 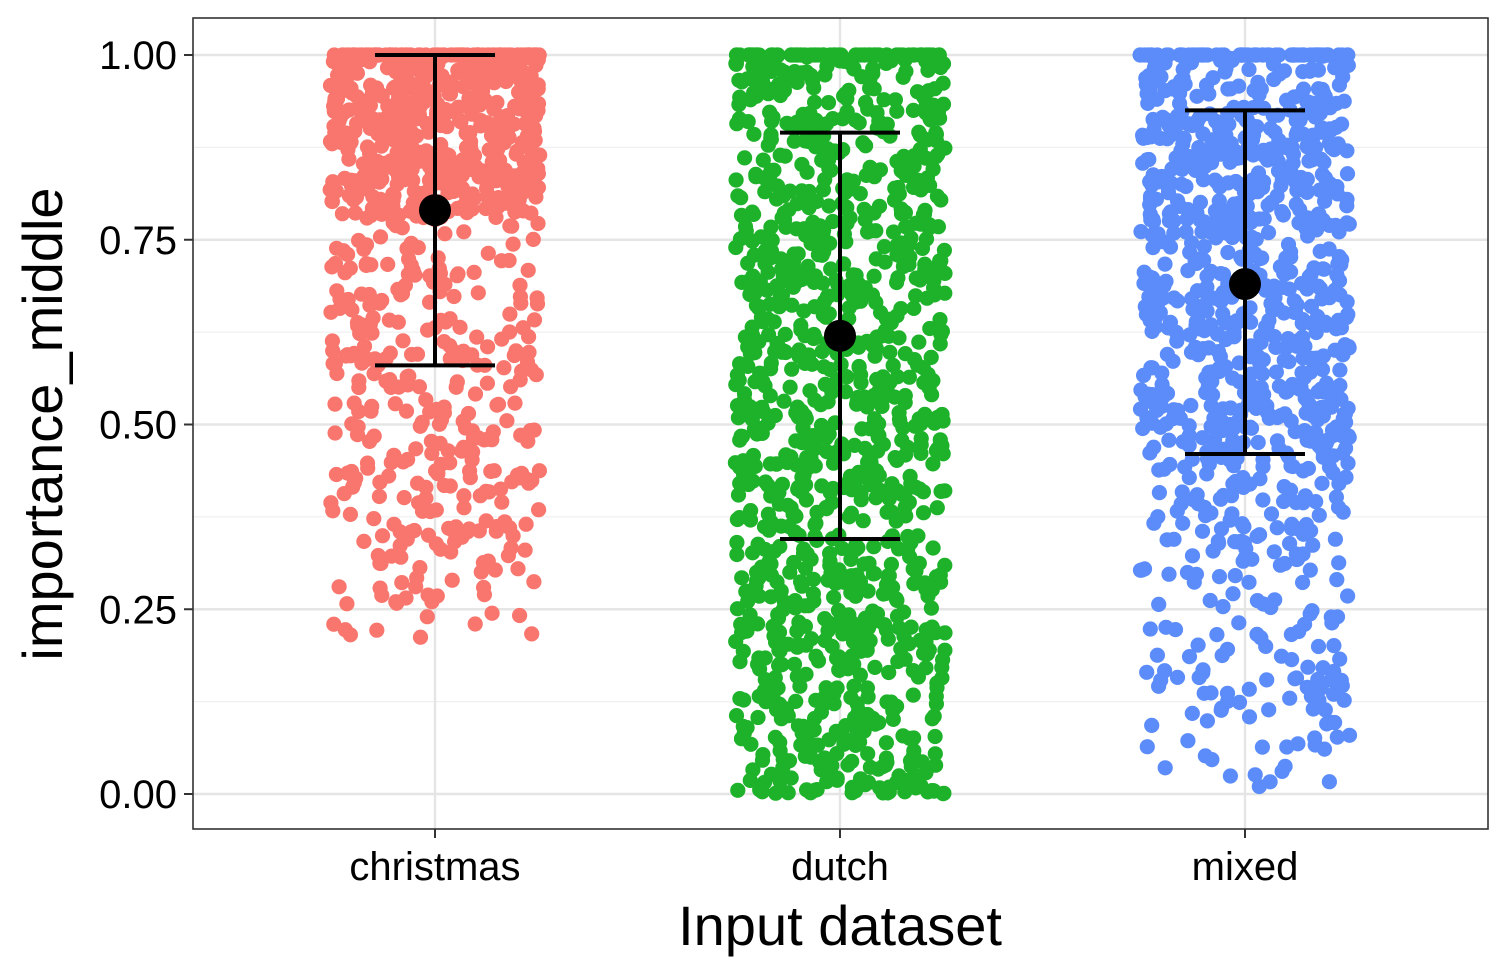 I want to click on summary-dutch, so click(x=840, y=336).